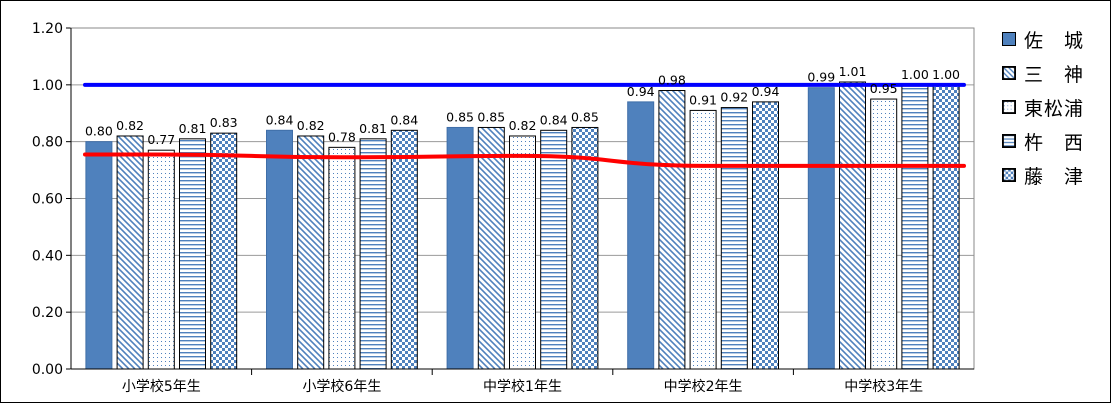 The height and width of the screenshot is (405, 1113). I want to click on legend-label: 杵 西, so click(1054, 142).